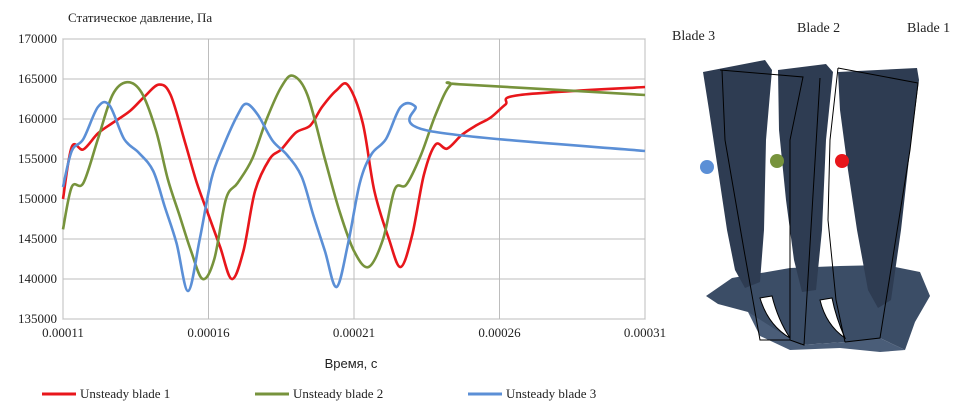 This screenshot has height=407, width=958. Describe the element at coordinates (37, 78) in the screenshot. I see `y-tick-label: 165000` at that location.